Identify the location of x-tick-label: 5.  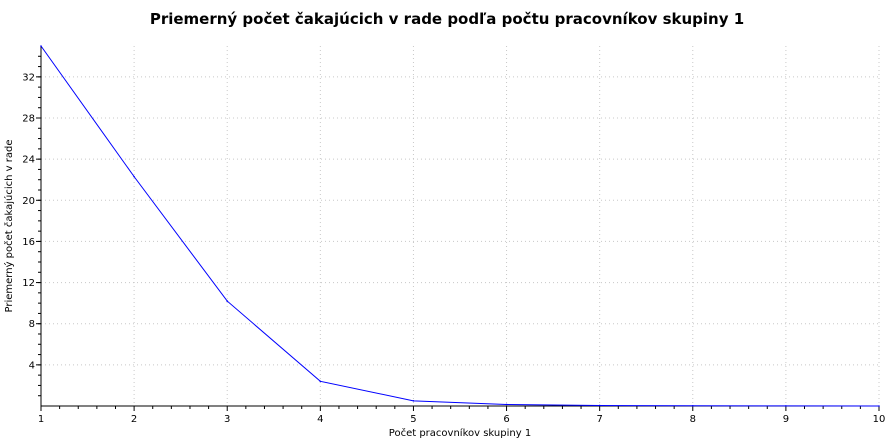
(413, 419).